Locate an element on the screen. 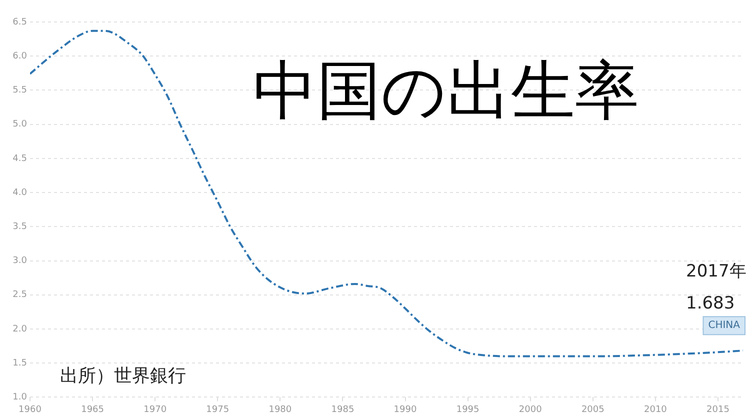  y-tick-label: 1.5 is located at coordinates (19, 363).